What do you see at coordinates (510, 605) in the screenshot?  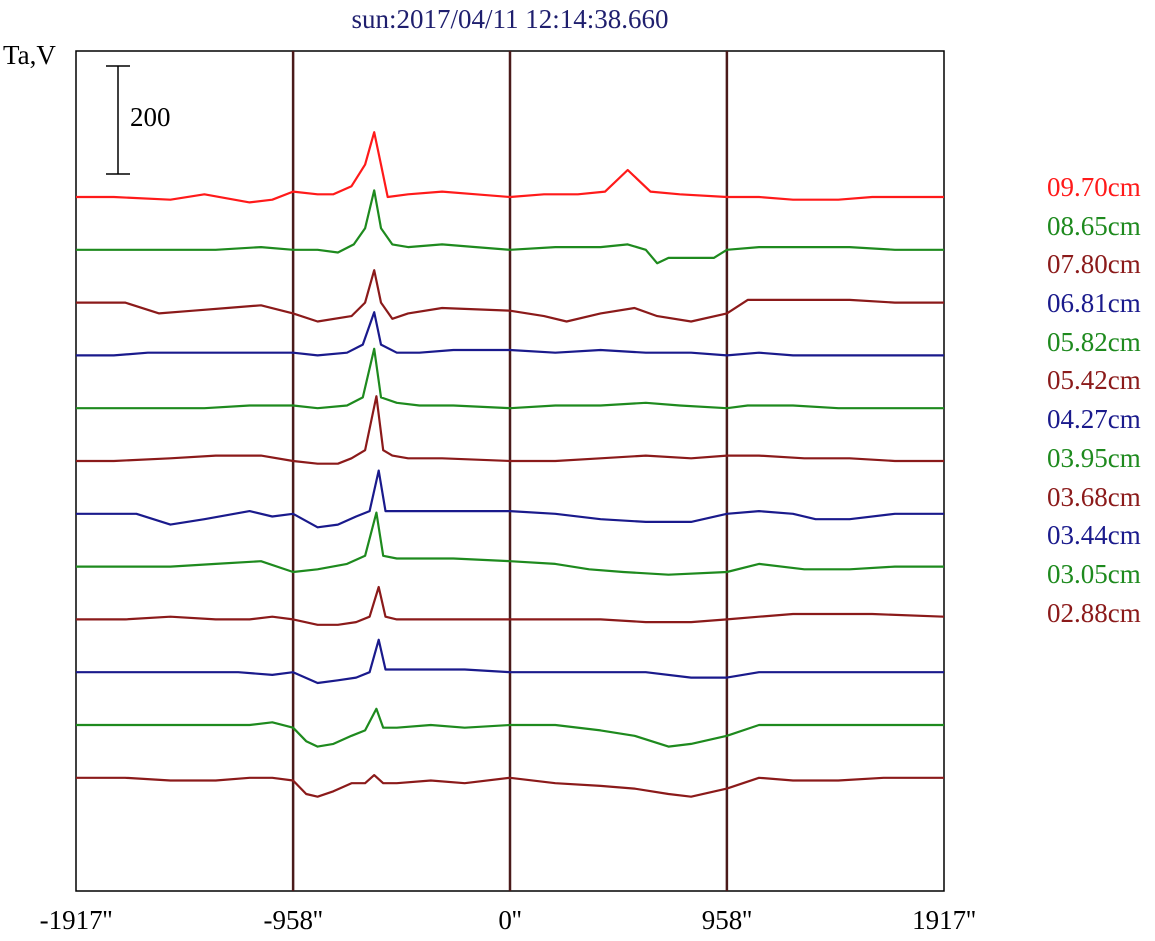 I see `series-line-03.68cm` at bounding box center [510, 605].